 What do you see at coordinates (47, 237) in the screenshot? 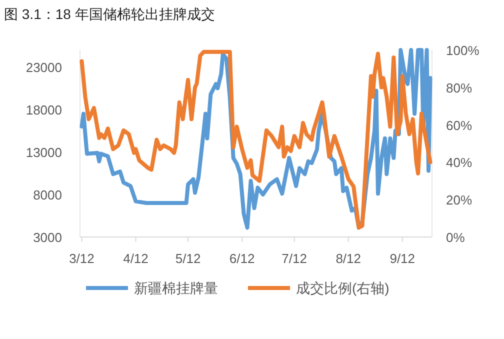
I see `y-tick-label: 3000` at bounding box center [47, 237].